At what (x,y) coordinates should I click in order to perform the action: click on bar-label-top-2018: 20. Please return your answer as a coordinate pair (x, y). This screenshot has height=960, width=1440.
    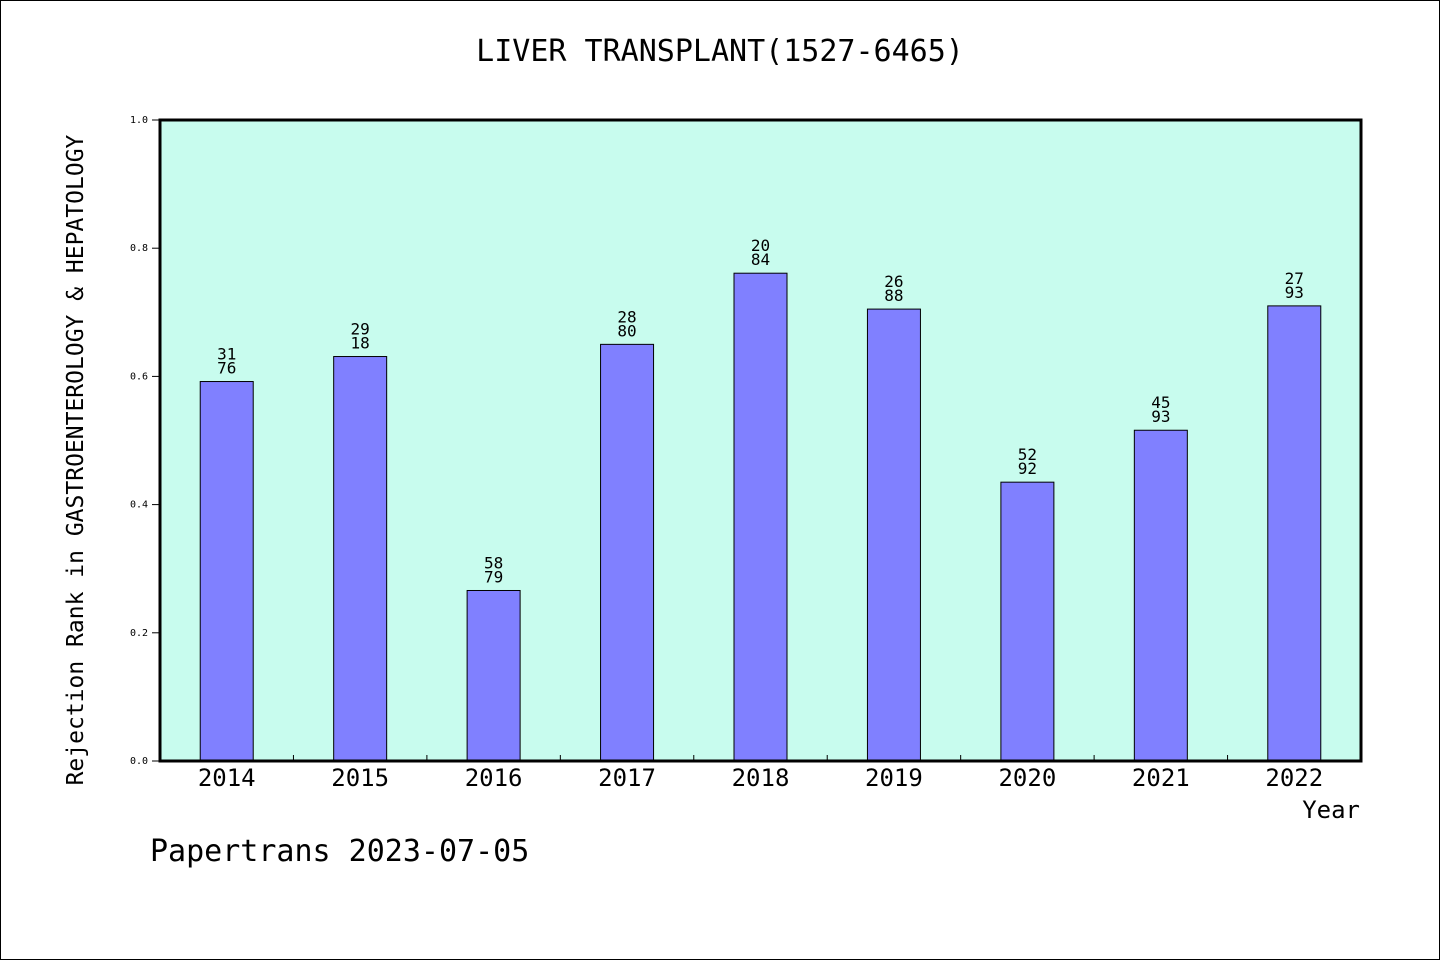
    Looking at the image, I should click on (760, 245).